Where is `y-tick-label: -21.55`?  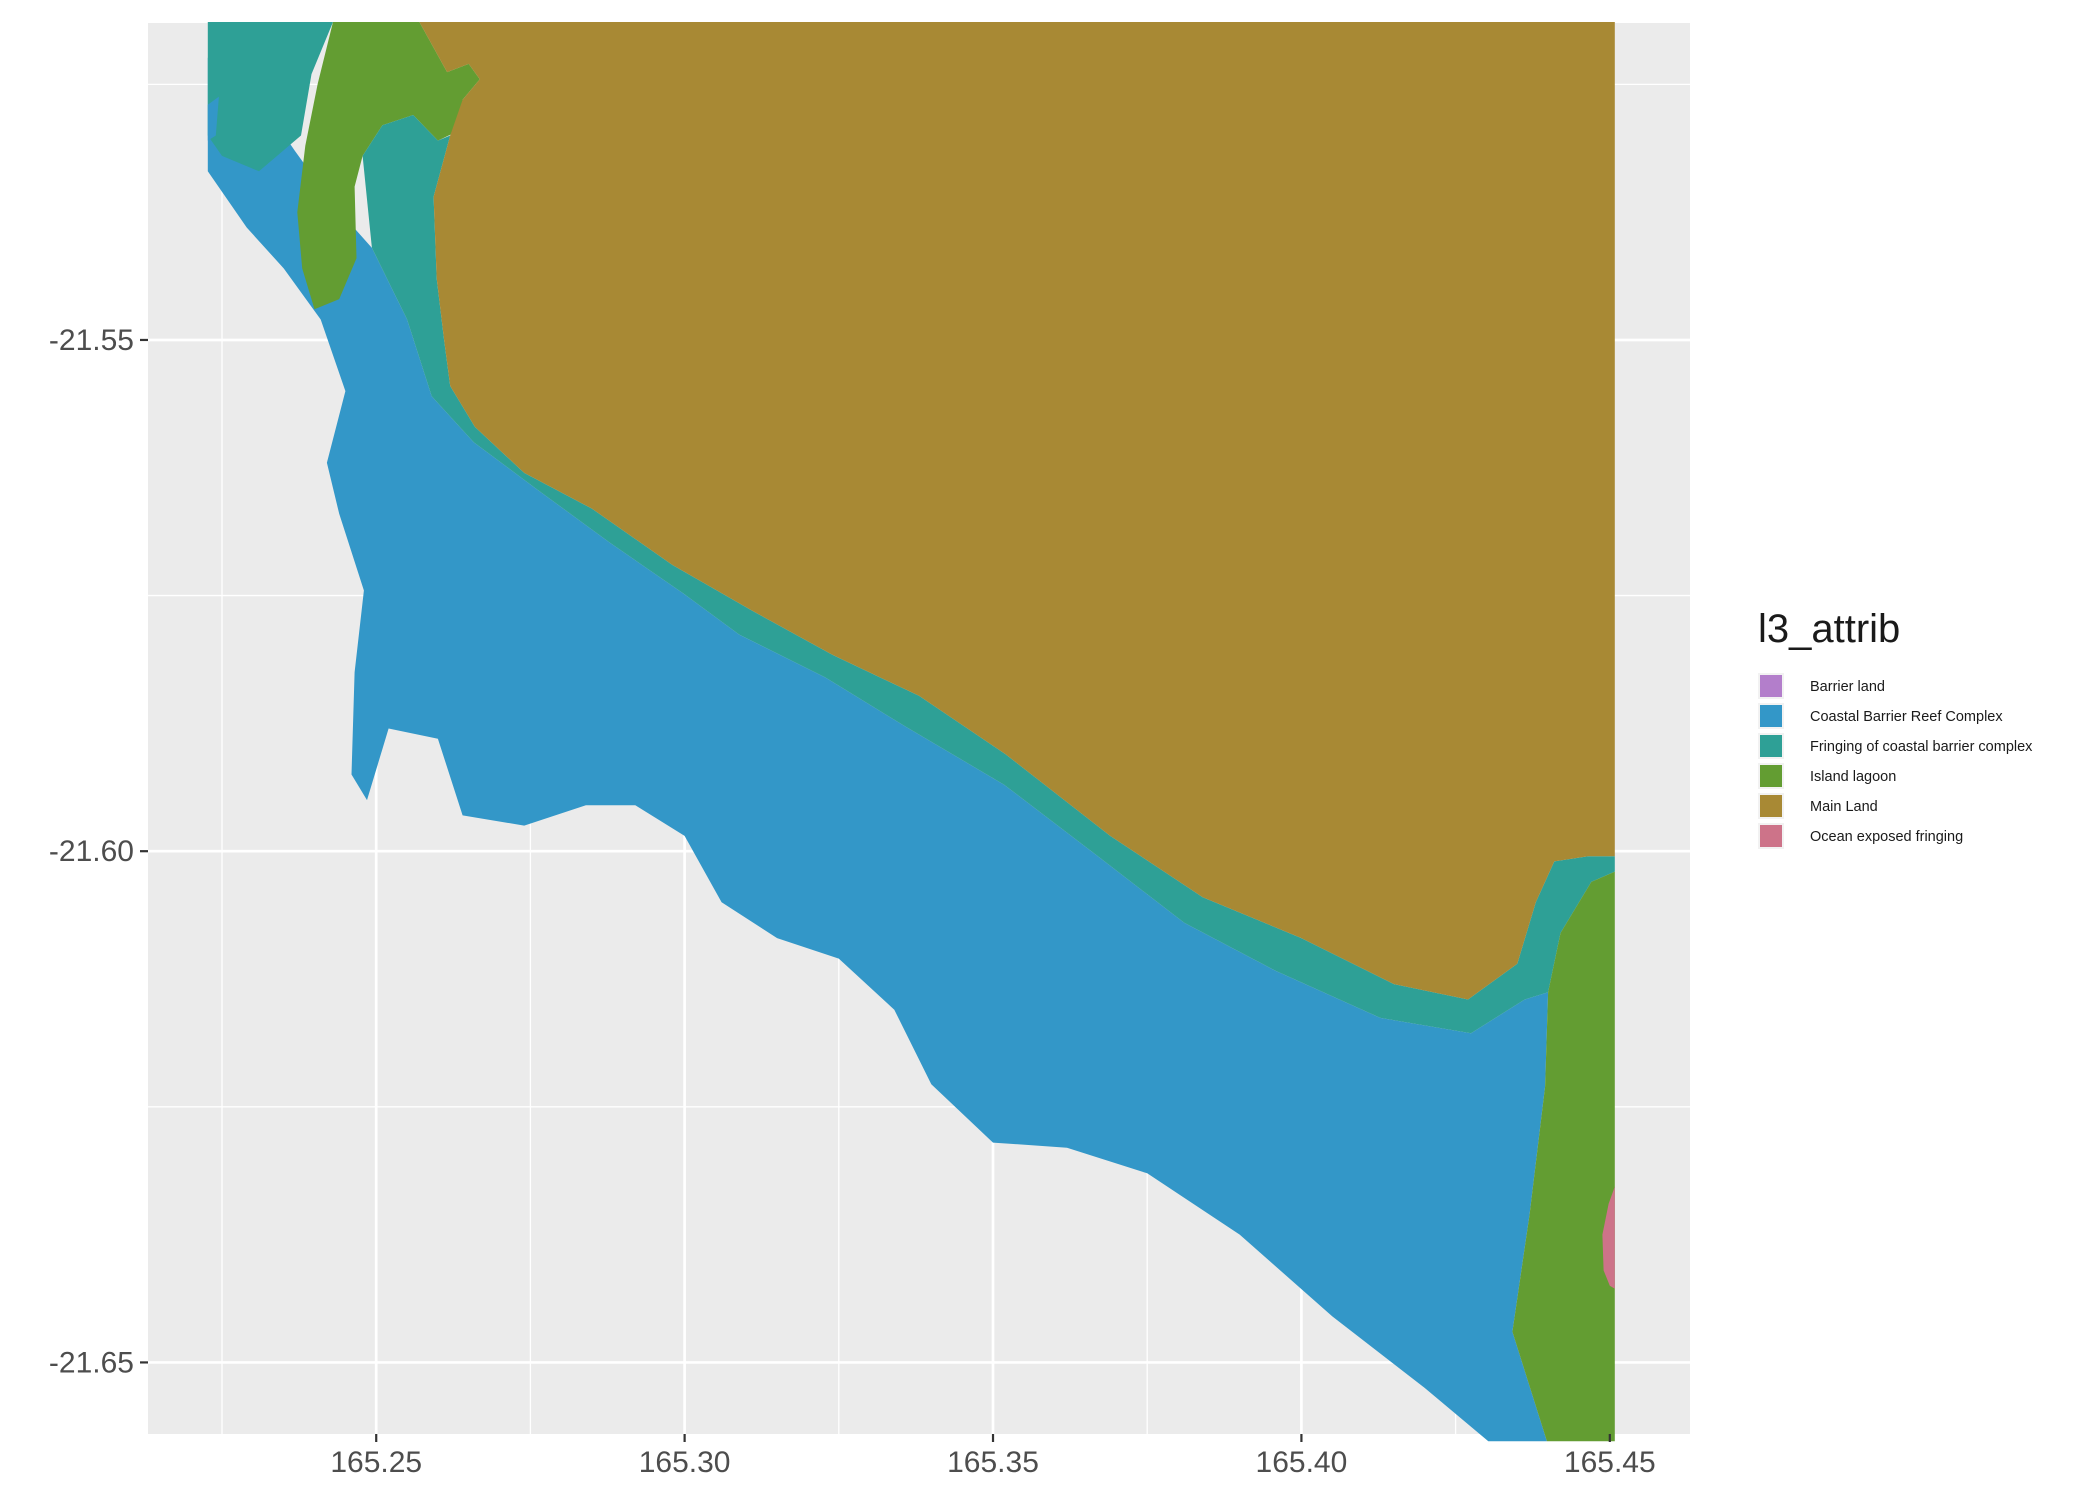
y-tick-label: -21.55 is located at coordinates (91, 340).